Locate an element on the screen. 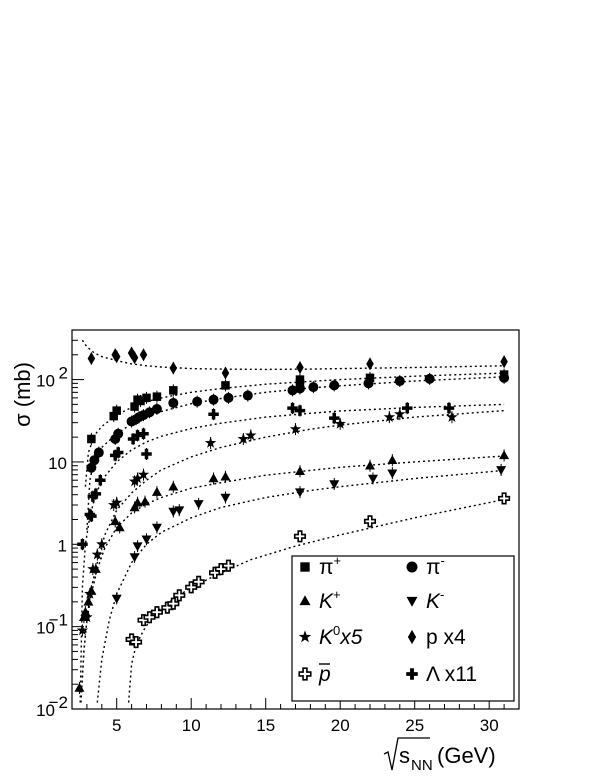 This screenshot has height=779, width=602. sqrt-sign is located at coordinates (406, 754).